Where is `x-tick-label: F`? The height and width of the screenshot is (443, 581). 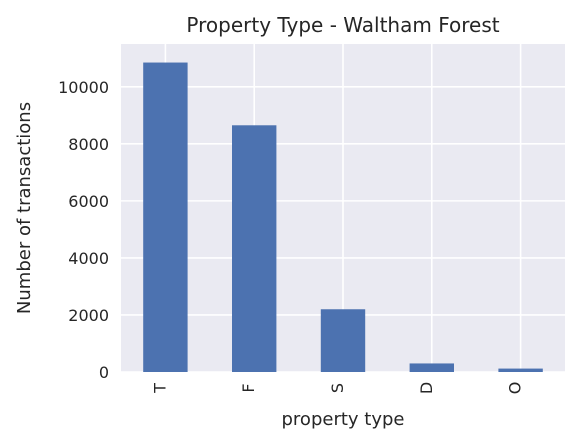
x-tick-label: F is located at coordinates (248, 387).